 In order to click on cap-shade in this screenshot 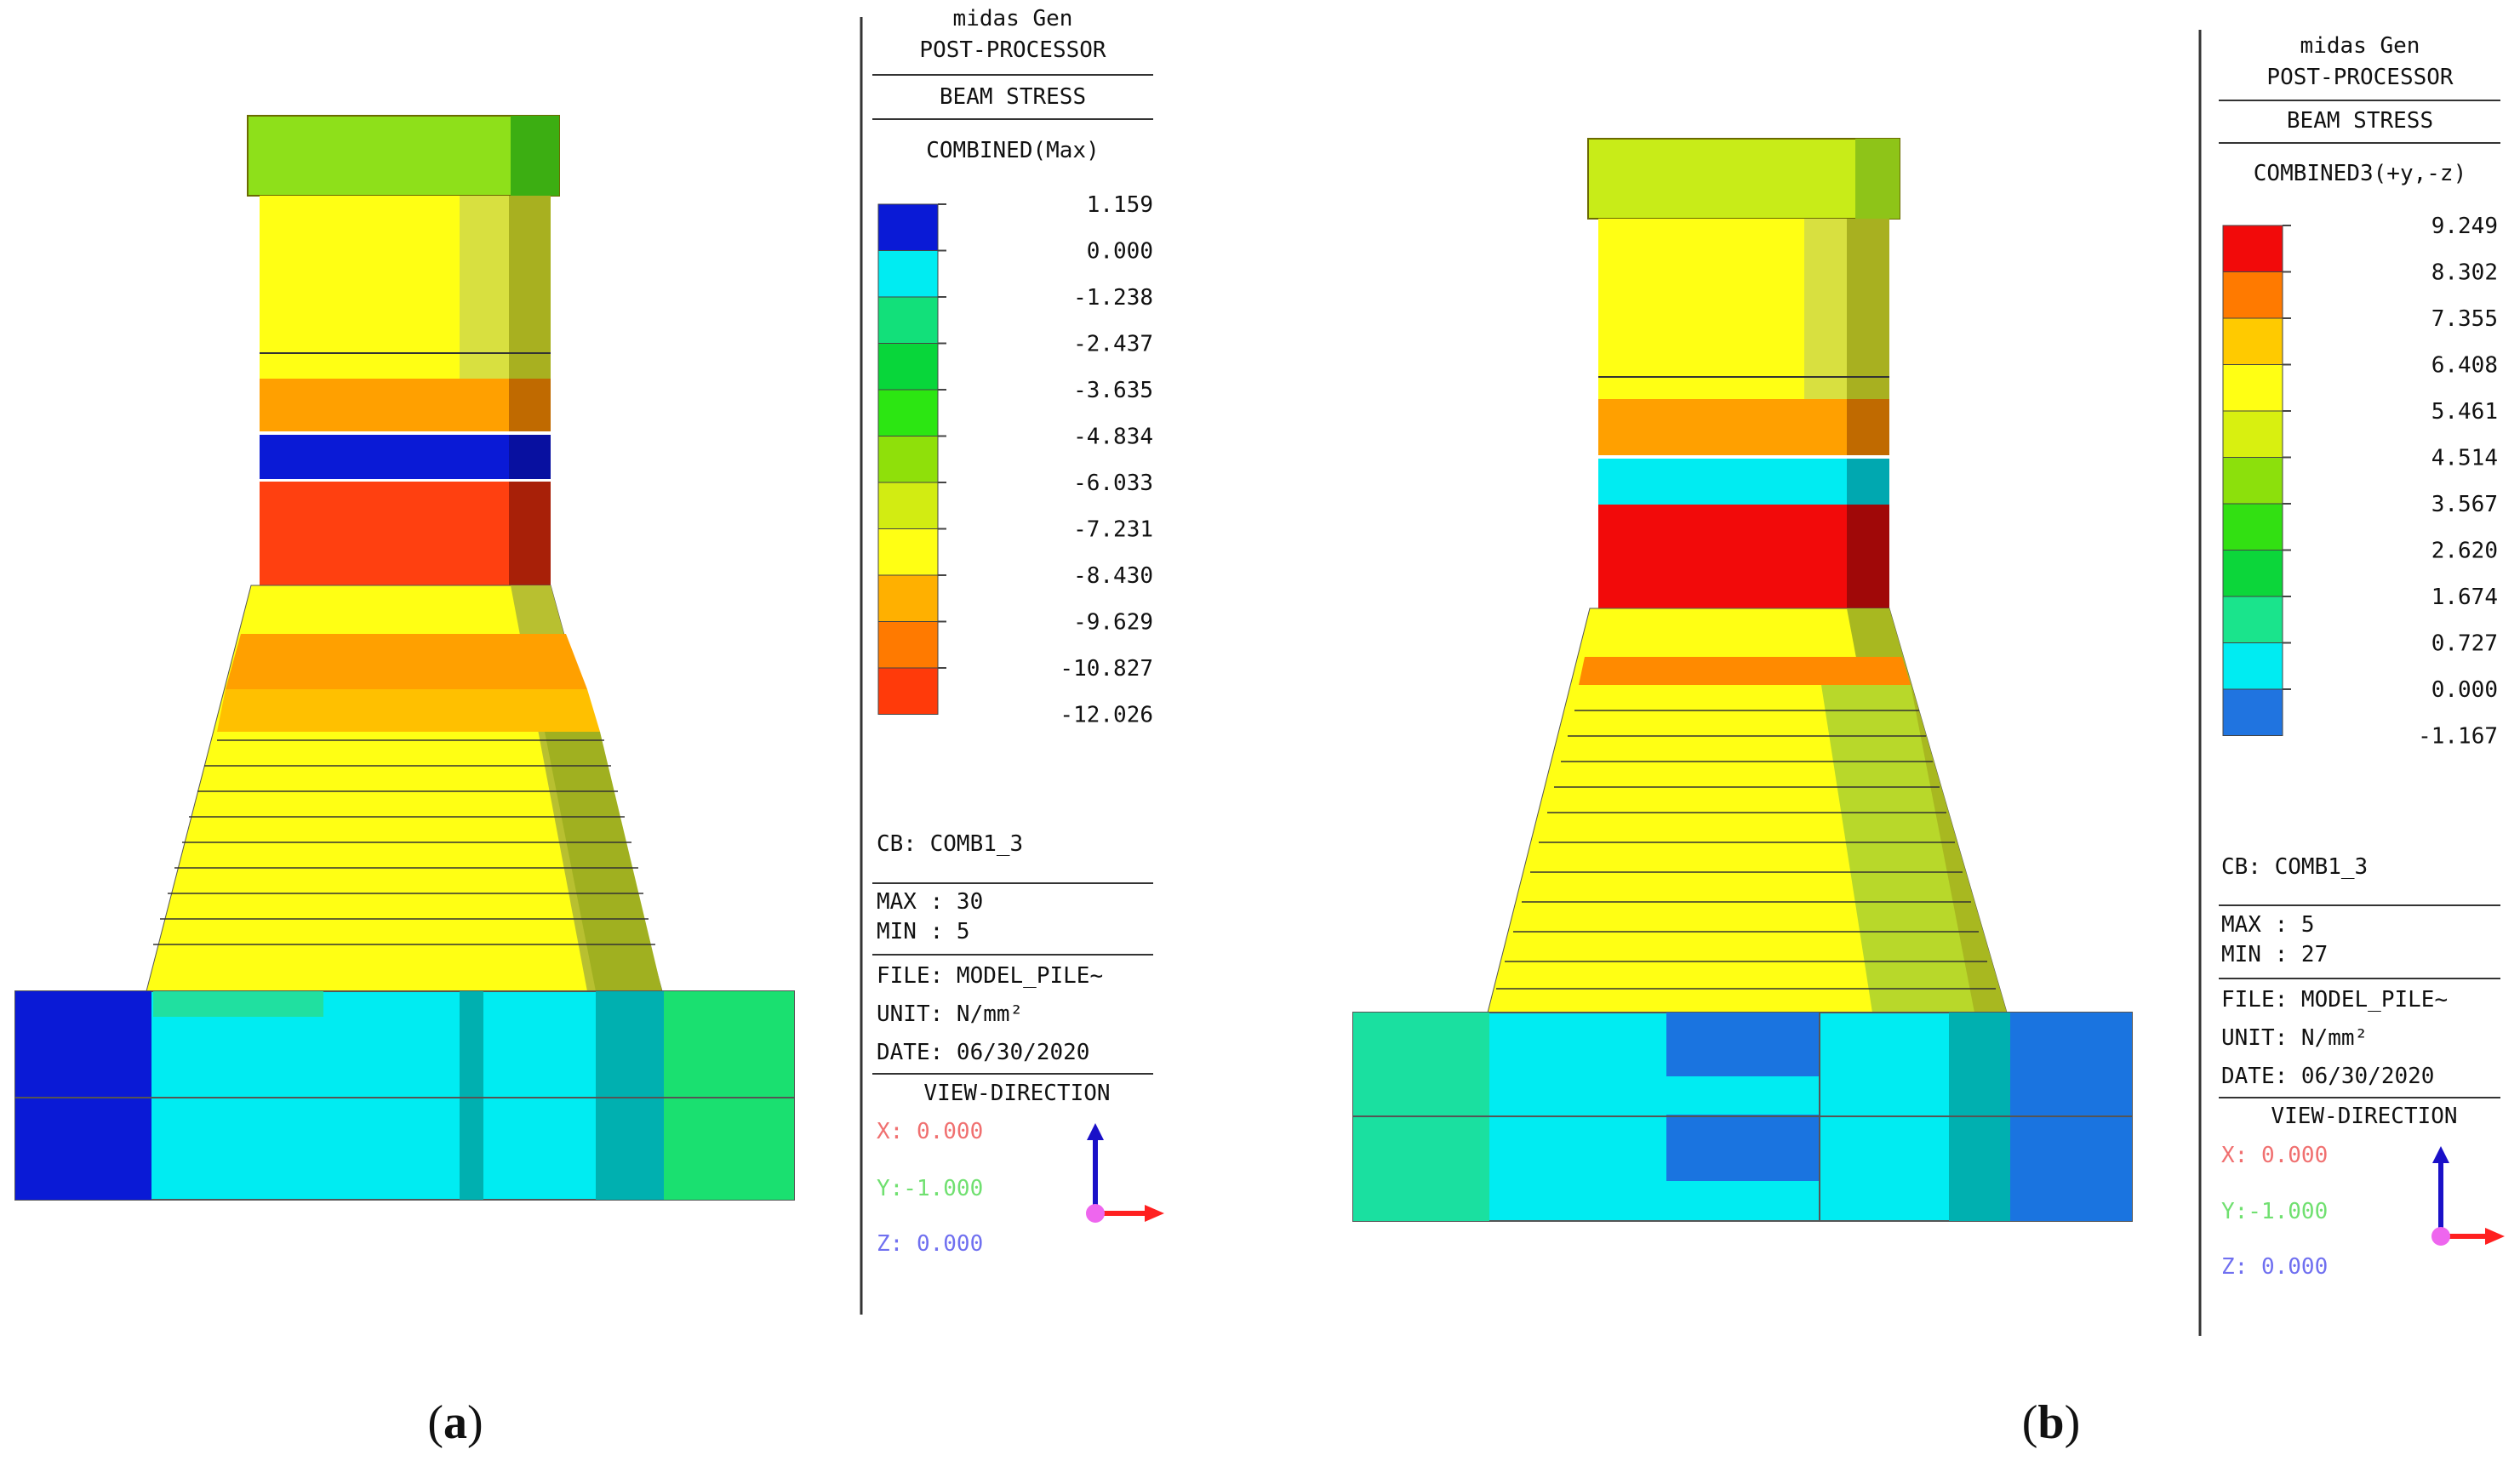, I will do `click(535, 156)`.